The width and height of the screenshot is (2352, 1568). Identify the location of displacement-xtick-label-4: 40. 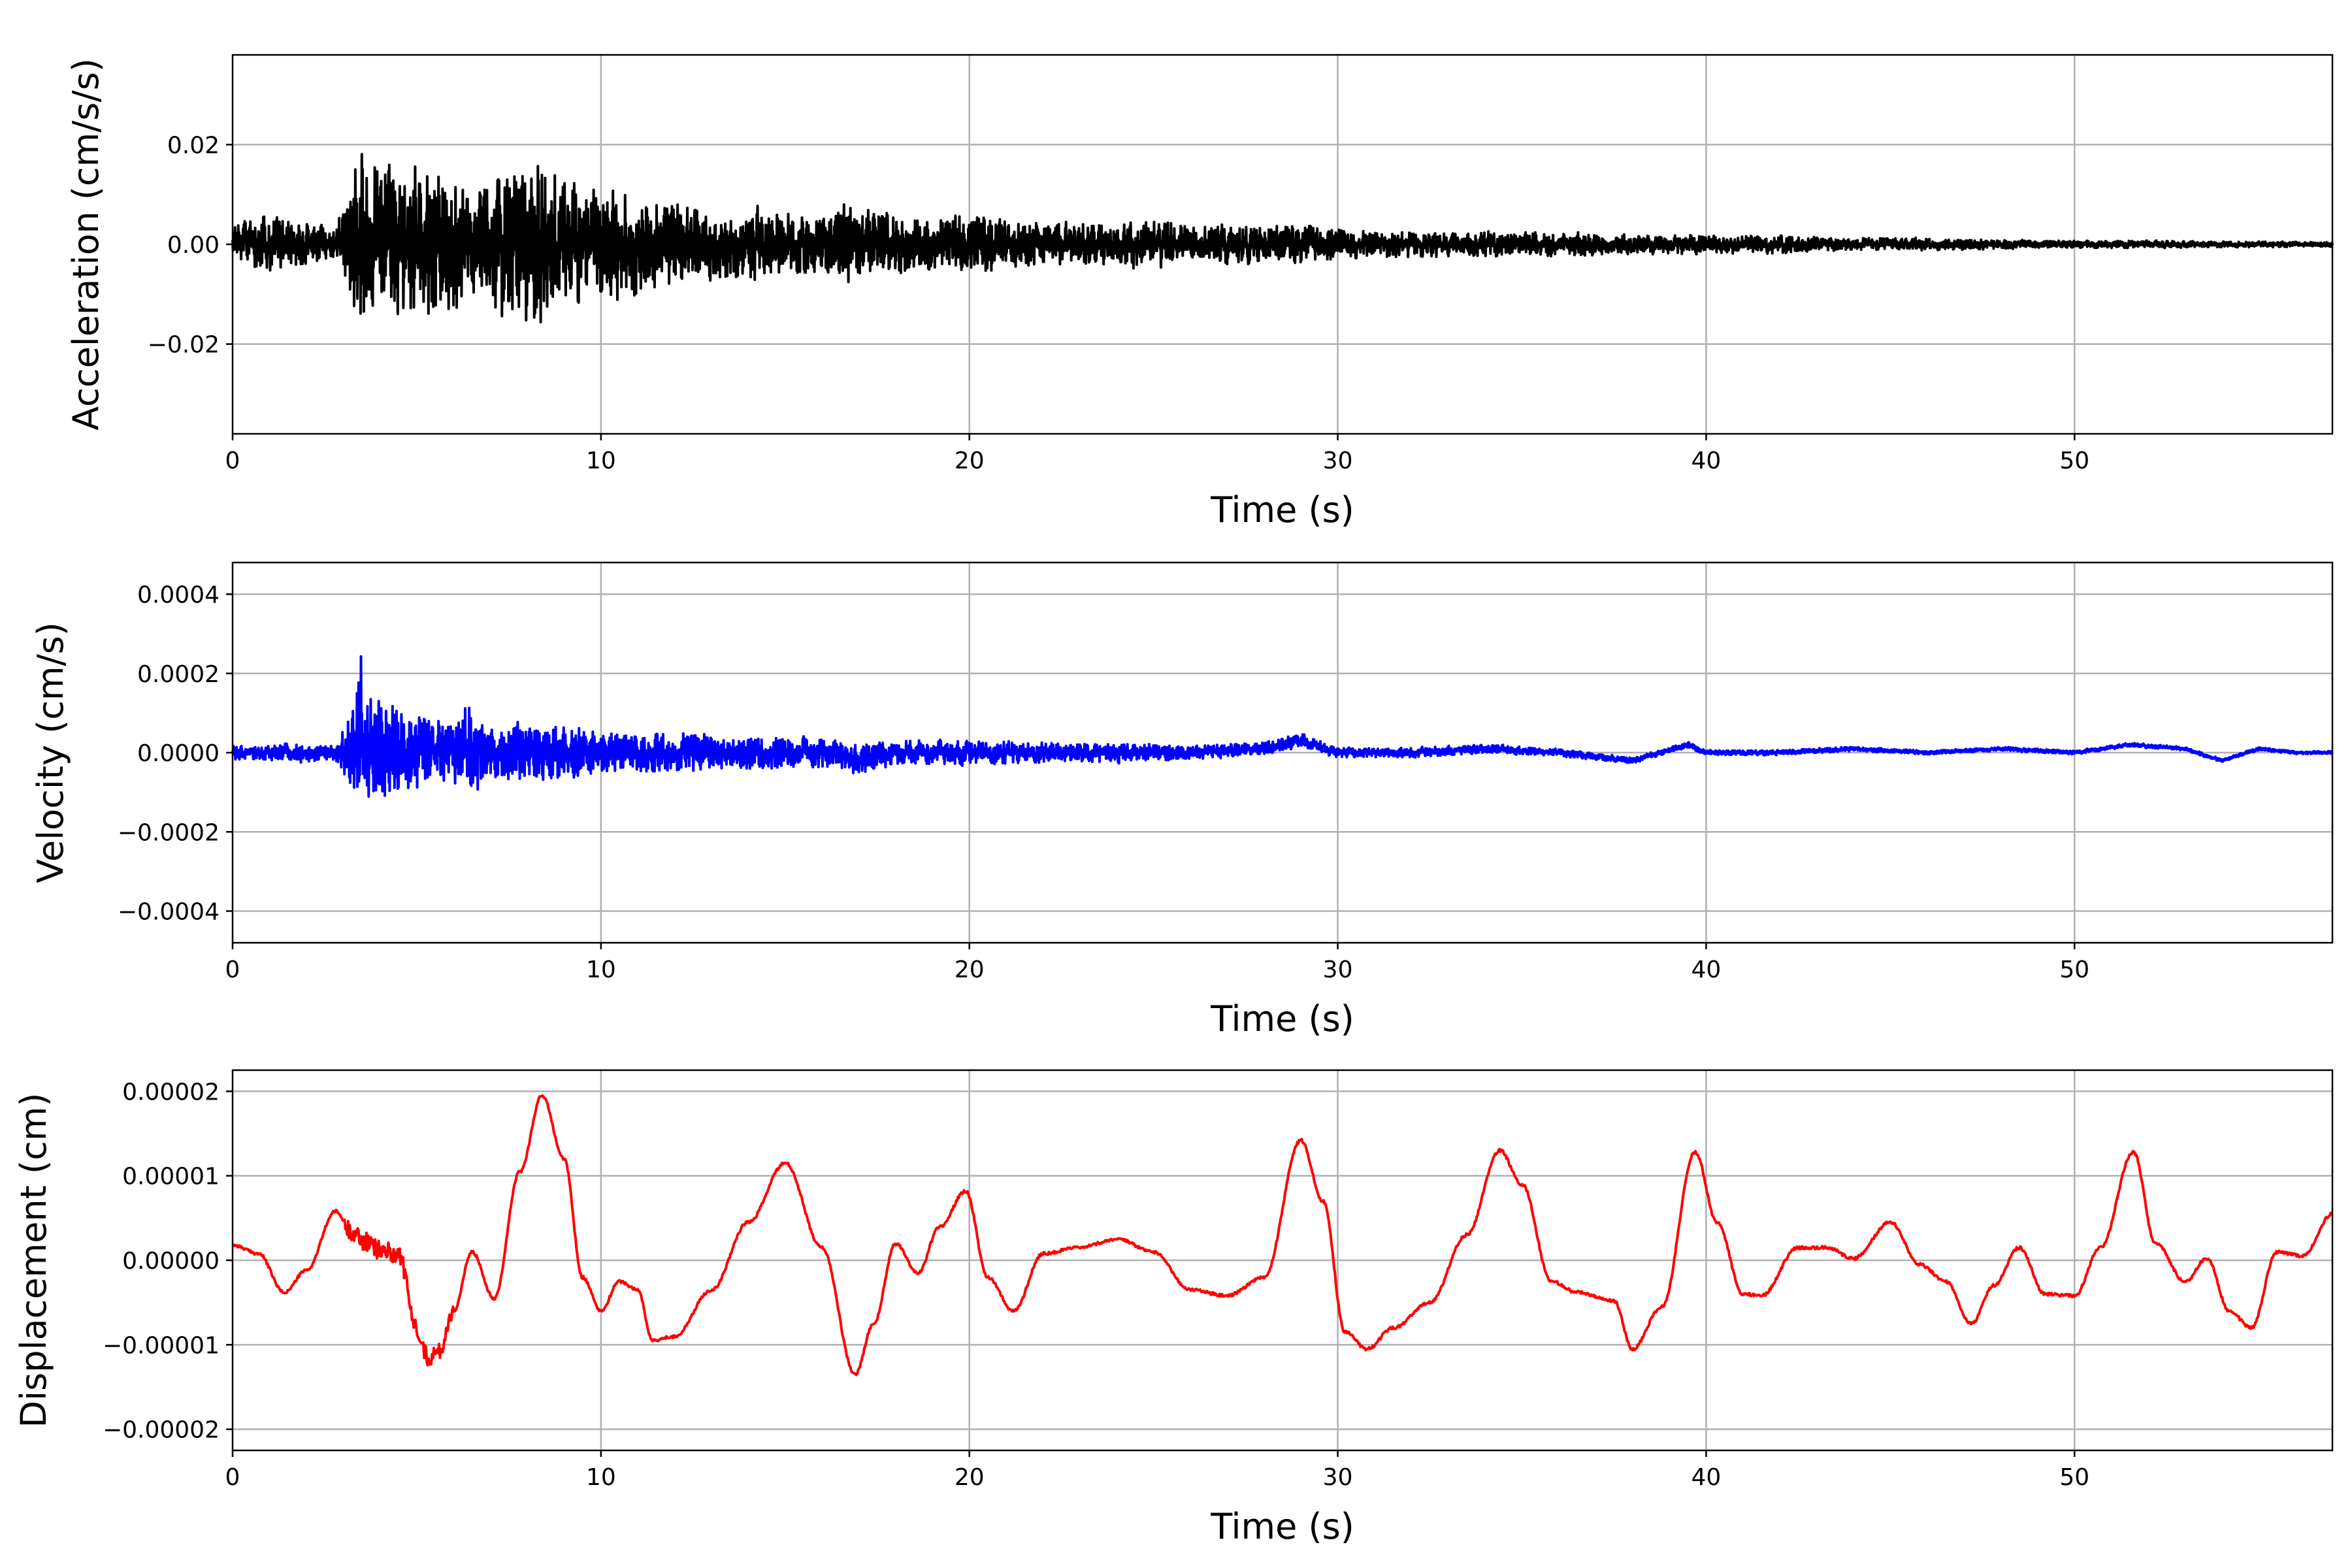
(1706, 1477).